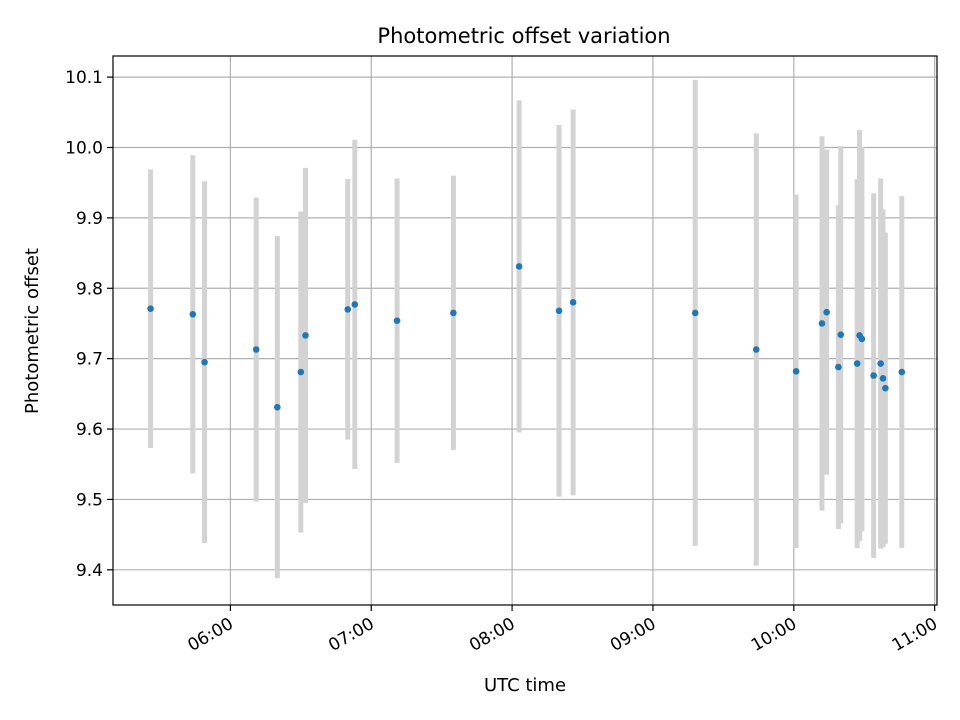 The height and width of the screenshot is (720, 960). I want to click on y-tick-label: 10.1, so click(84, 78).